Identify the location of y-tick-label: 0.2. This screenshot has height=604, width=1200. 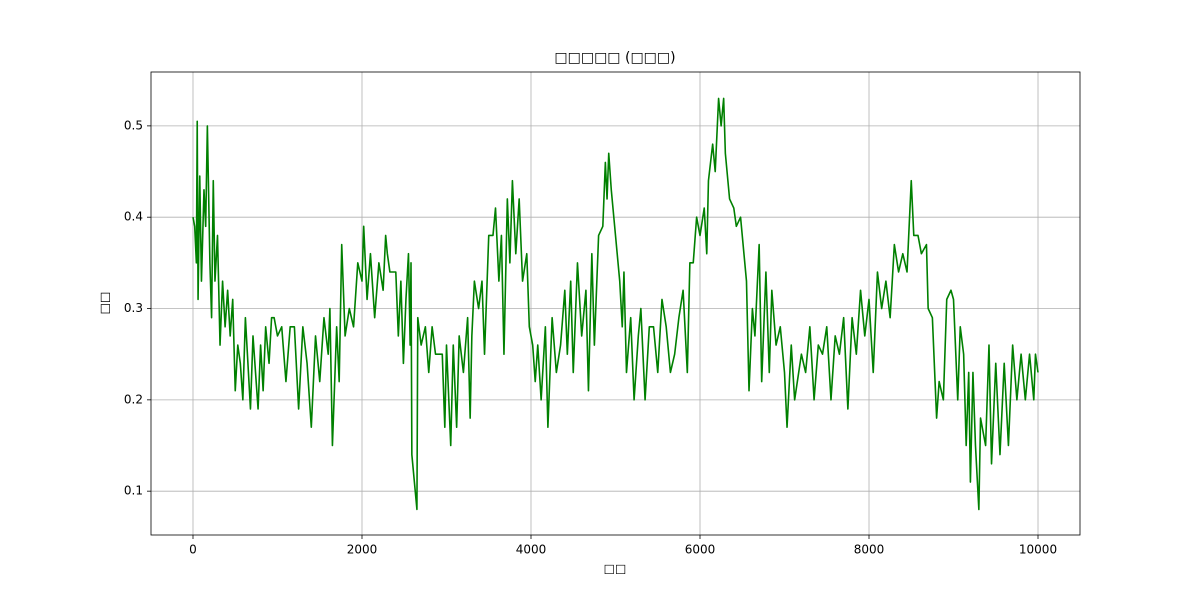
(133, 399).